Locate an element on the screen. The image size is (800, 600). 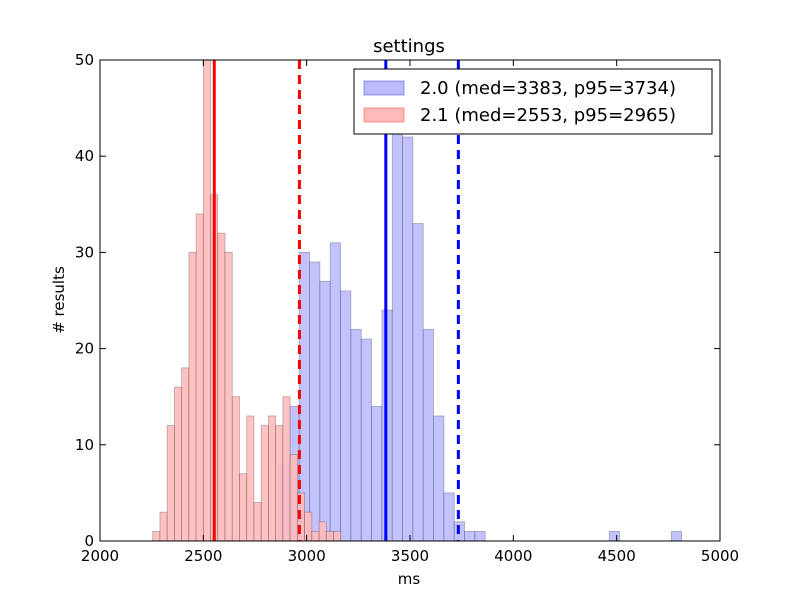
y-tick-label-4: 40 is located at coordinates (84, 156).